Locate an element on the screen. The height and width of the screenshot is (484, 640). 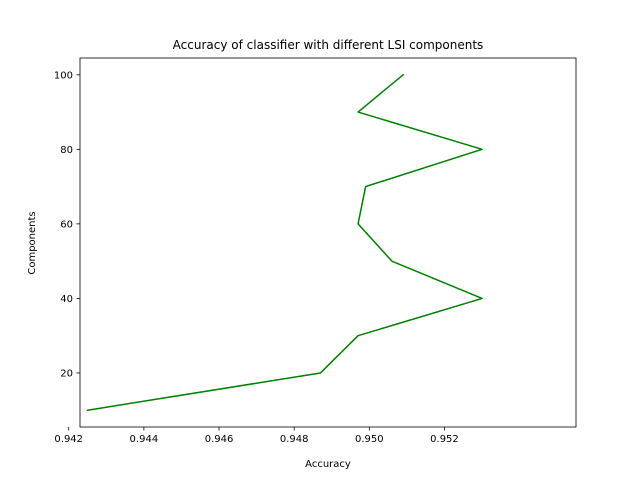
x-tick-label: 0.950 is located at coordinates (369, 439).